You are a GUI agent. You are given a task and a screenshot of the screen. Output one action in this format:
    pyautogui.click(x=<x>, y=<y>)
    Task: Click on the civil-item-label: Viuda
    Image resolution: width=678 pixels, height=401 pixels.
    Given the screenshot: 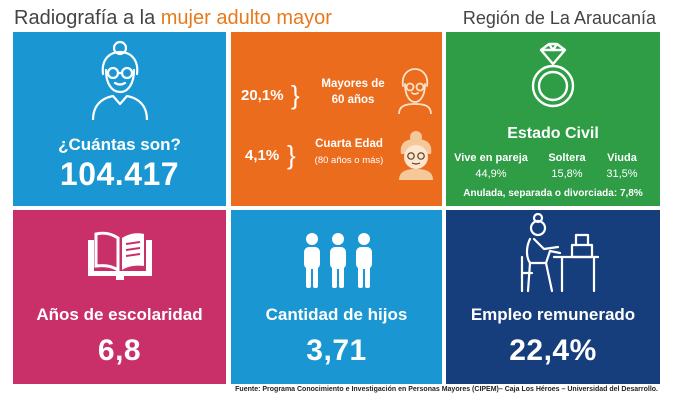 What is the action you would take?
    pyautogui.click(x=622, y=158)
    